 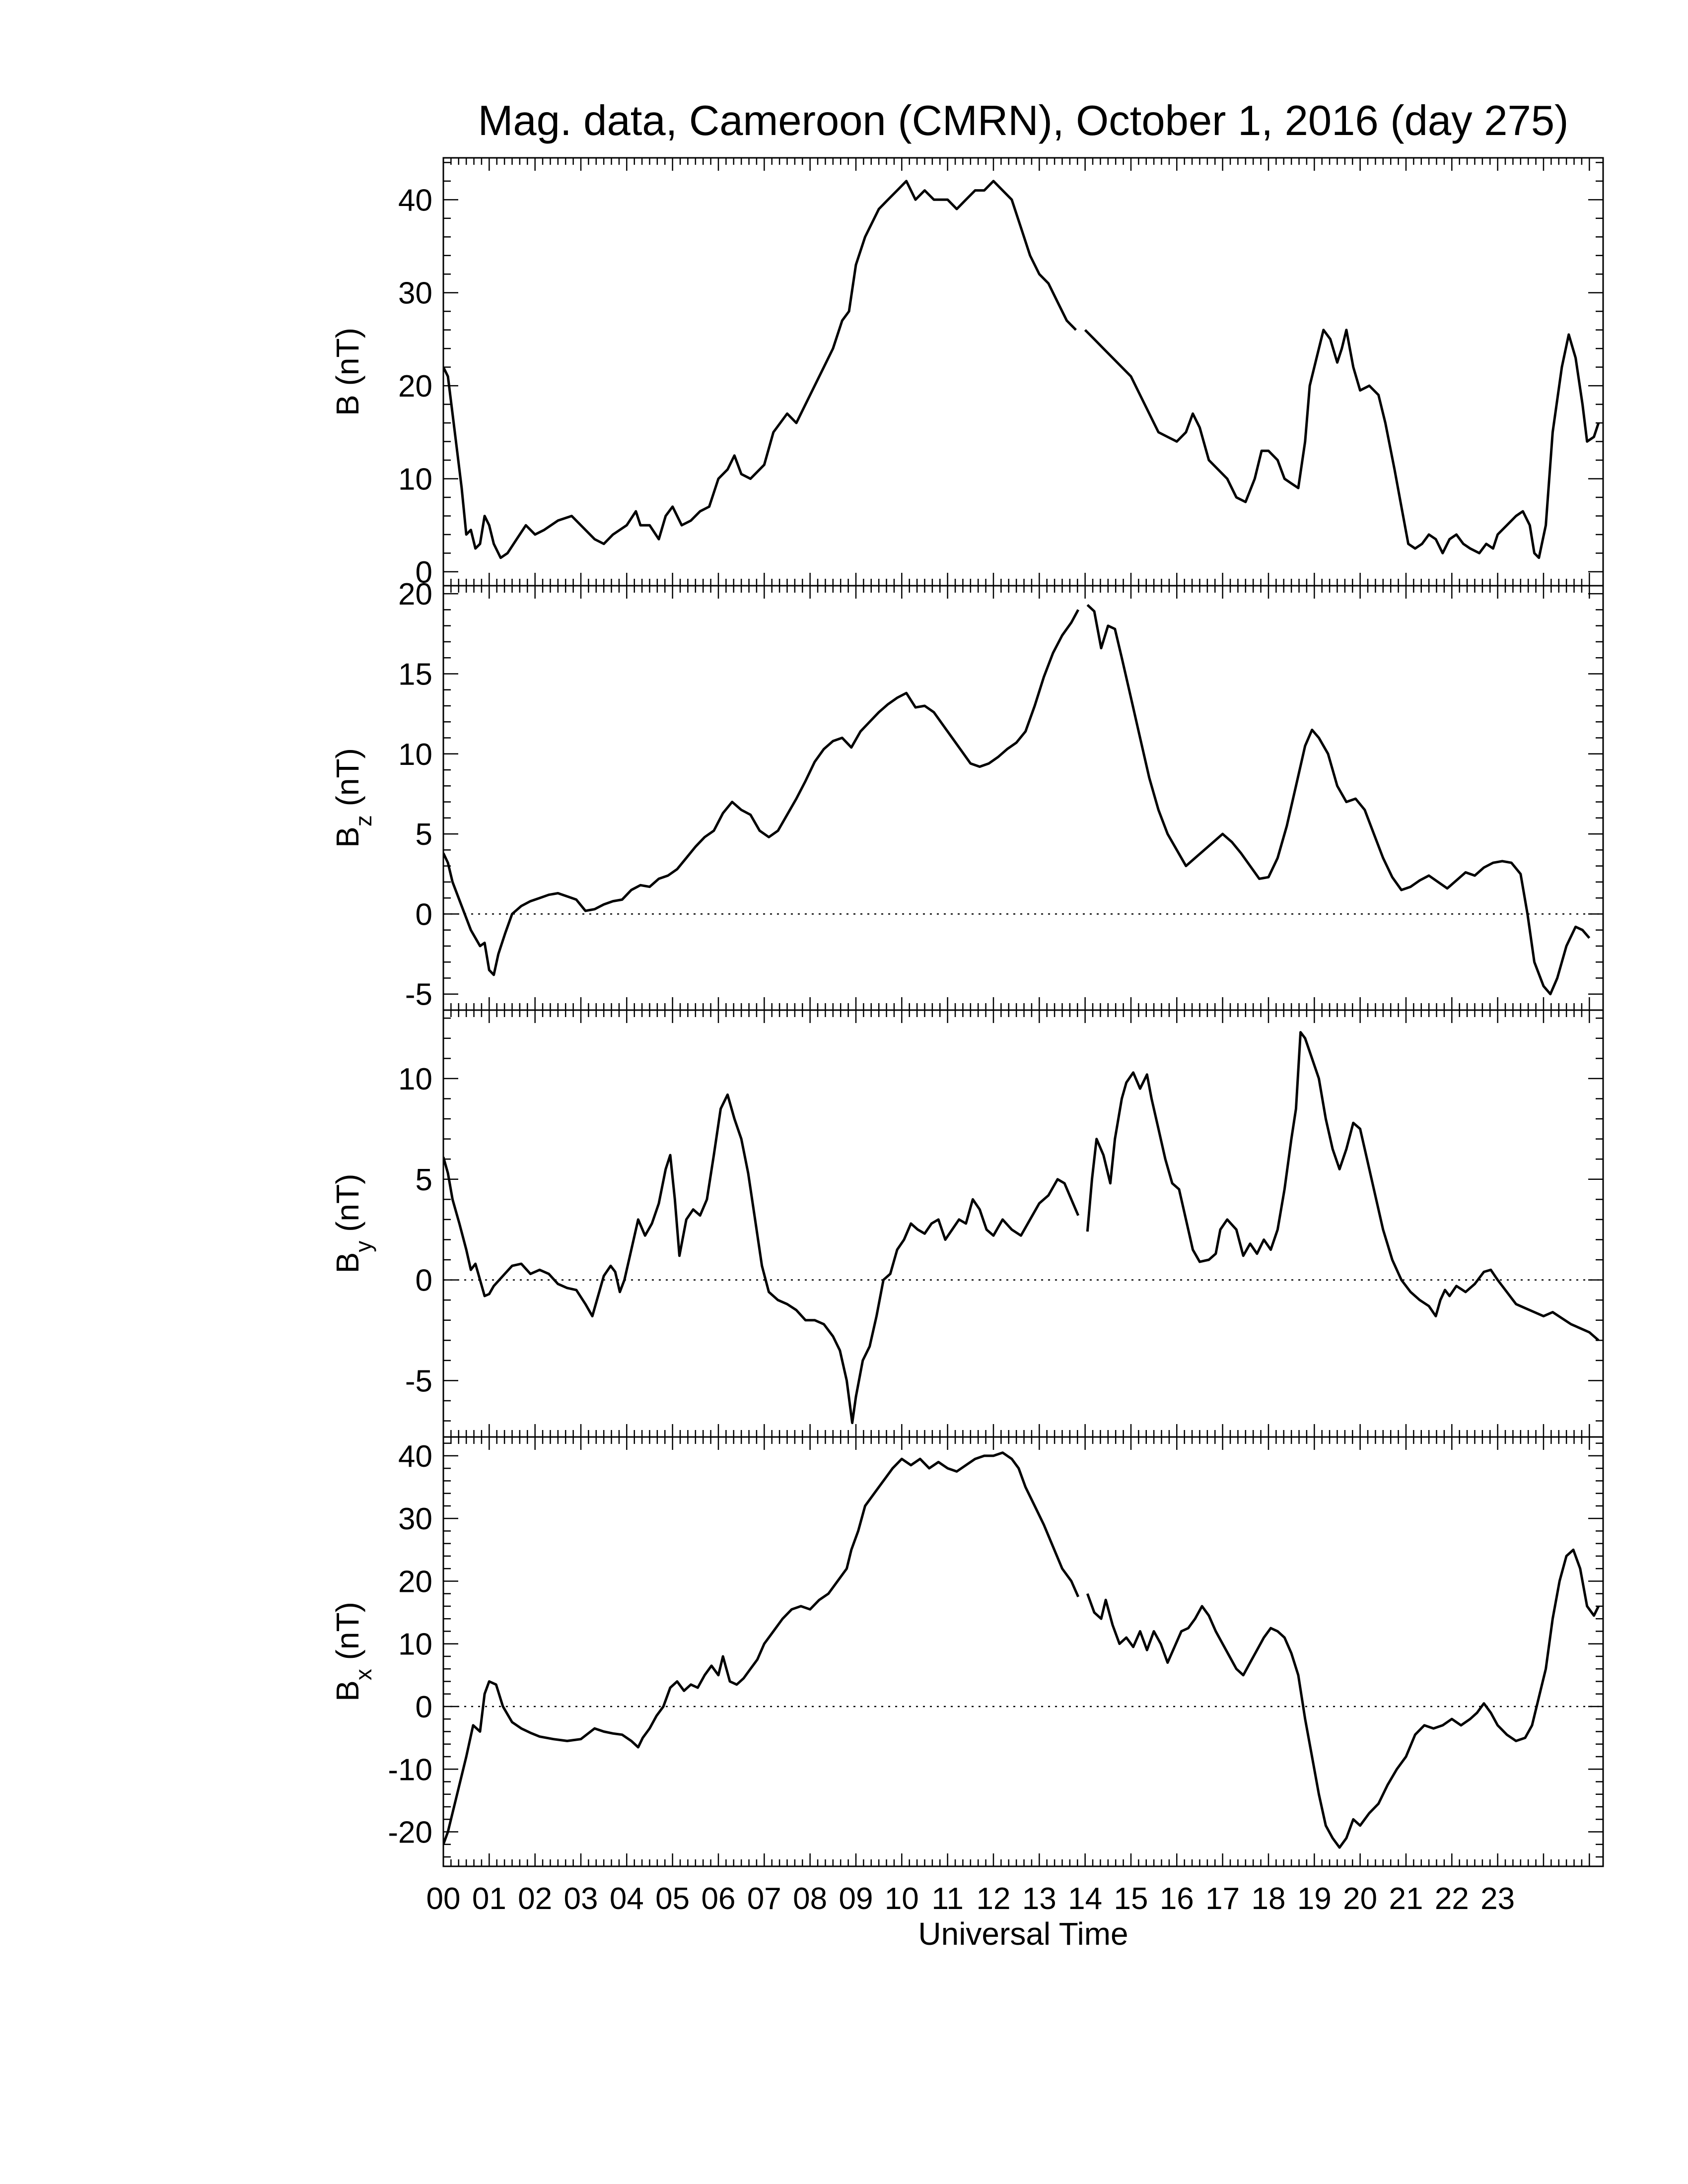 I want to click on panel-frame-Bx, so click(x=1023, y=1651).